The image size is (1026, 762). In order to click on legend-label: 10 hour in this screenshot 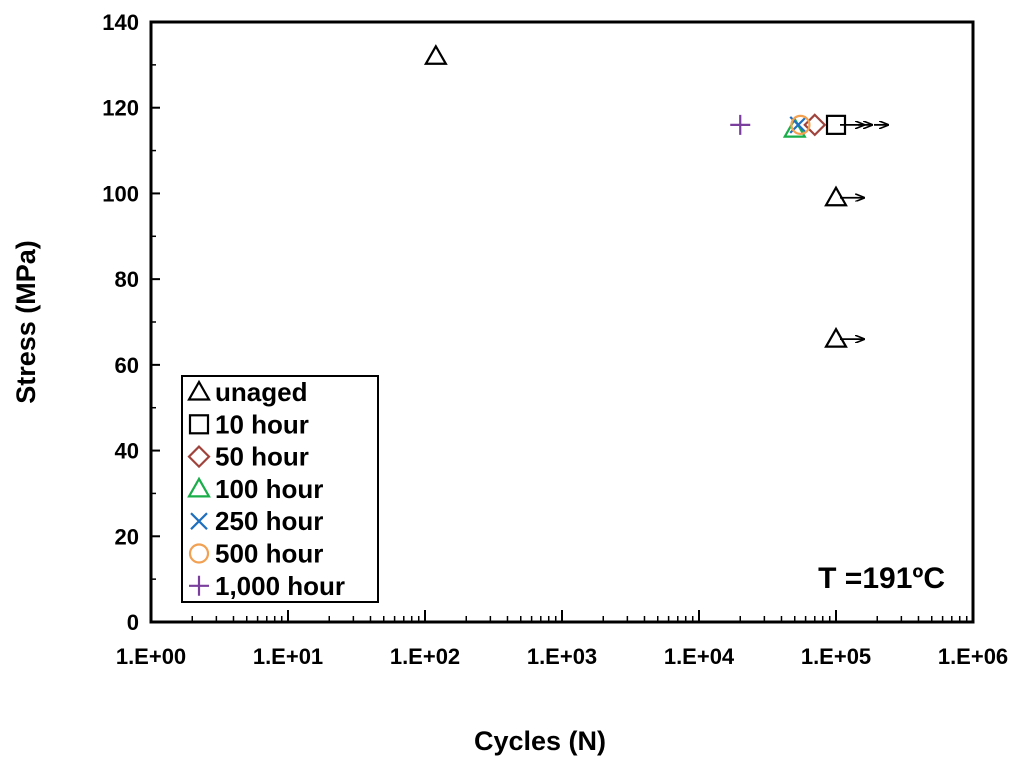, I will do `click(262, 424)`.